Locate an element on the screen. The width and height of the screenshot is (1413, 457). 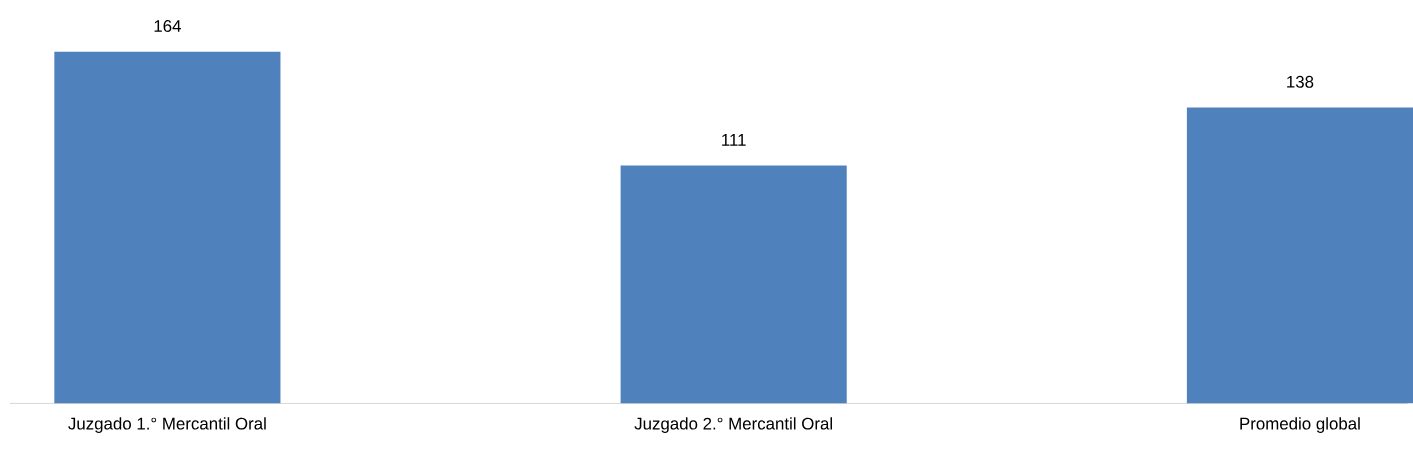
x-tick-label: Juzgado 2.° Mercantil Oral is located at coordinates (733, 425).